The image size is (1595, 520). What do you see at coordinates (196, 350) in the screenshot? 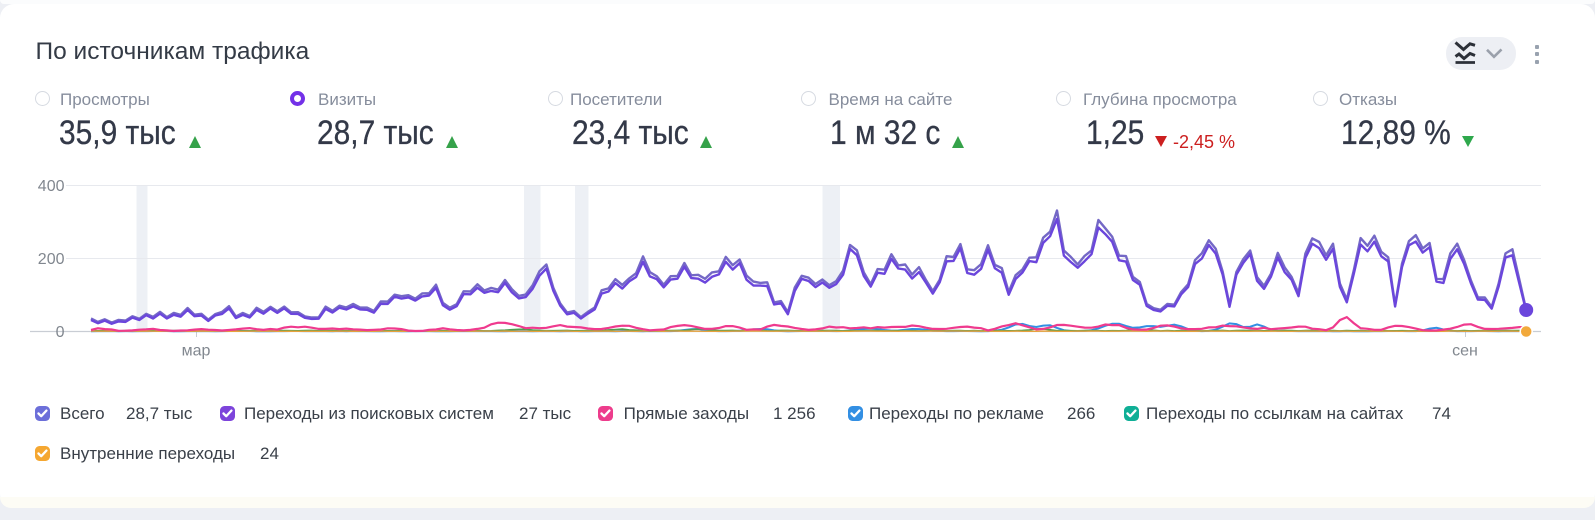
I see `svg-text: мар` at bounding box center [196, 350].